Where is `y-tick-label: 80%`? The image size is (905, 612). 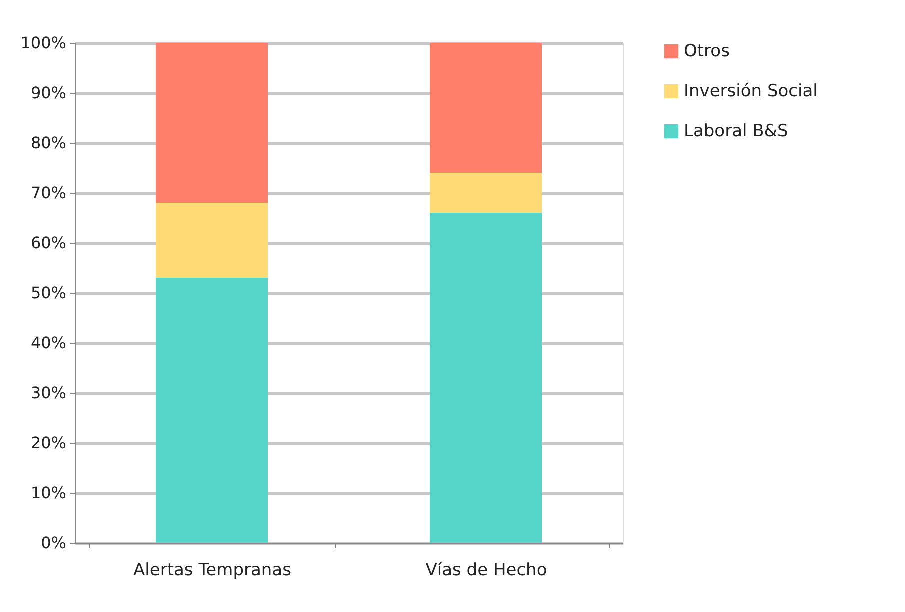
y-tick-label: 80% is located at coordinates (48, 143).